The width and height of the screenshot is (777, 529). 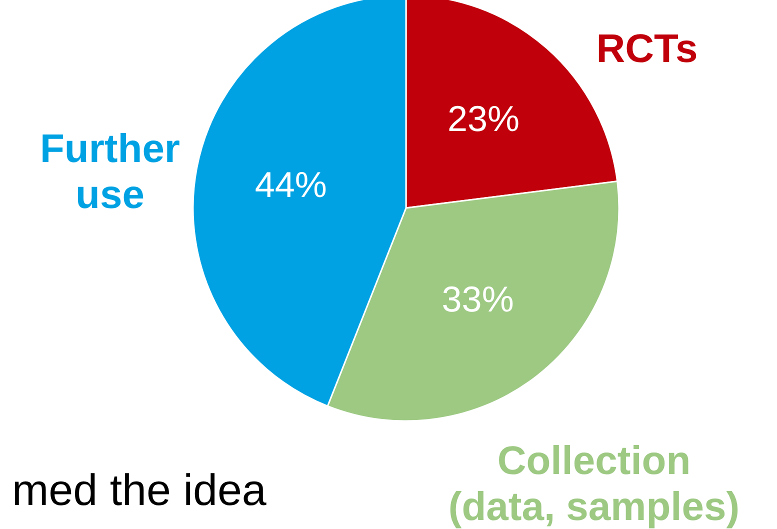 I want to click on slice-label: RCTs, so click(x=647, y=49).